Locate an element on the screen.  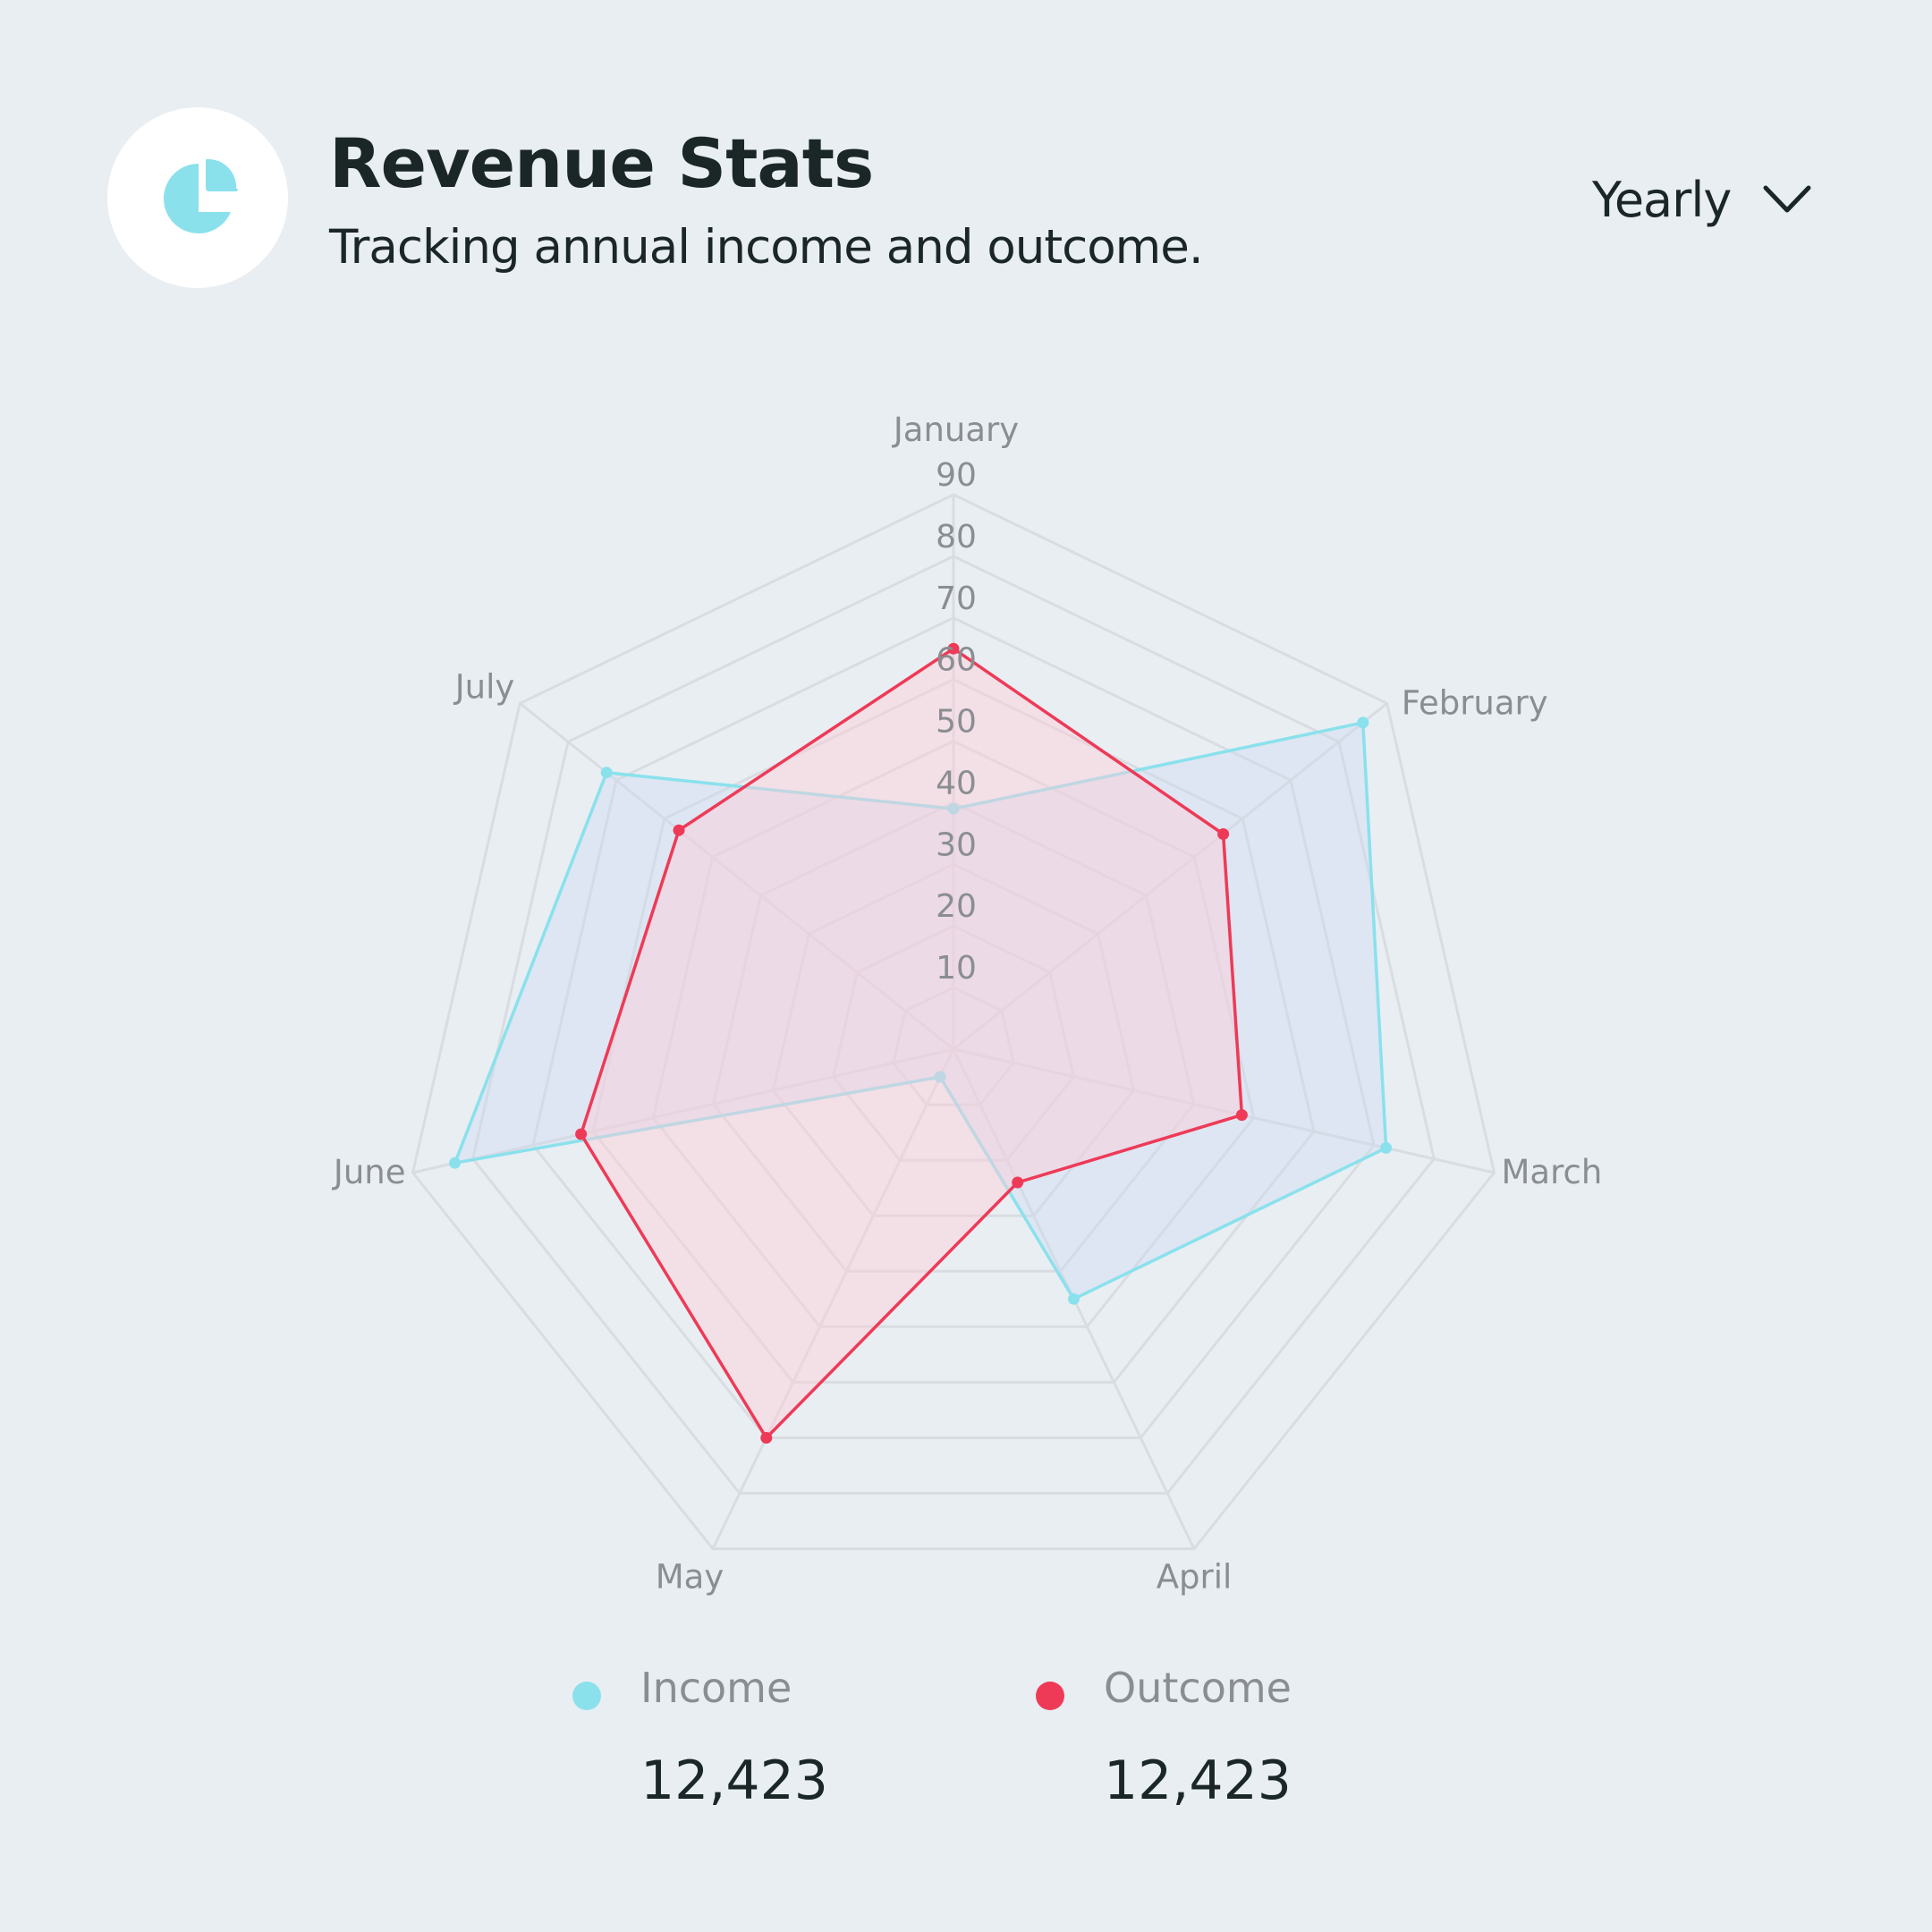
pie-chart-icon-badge is located at coordinates (197, 197).